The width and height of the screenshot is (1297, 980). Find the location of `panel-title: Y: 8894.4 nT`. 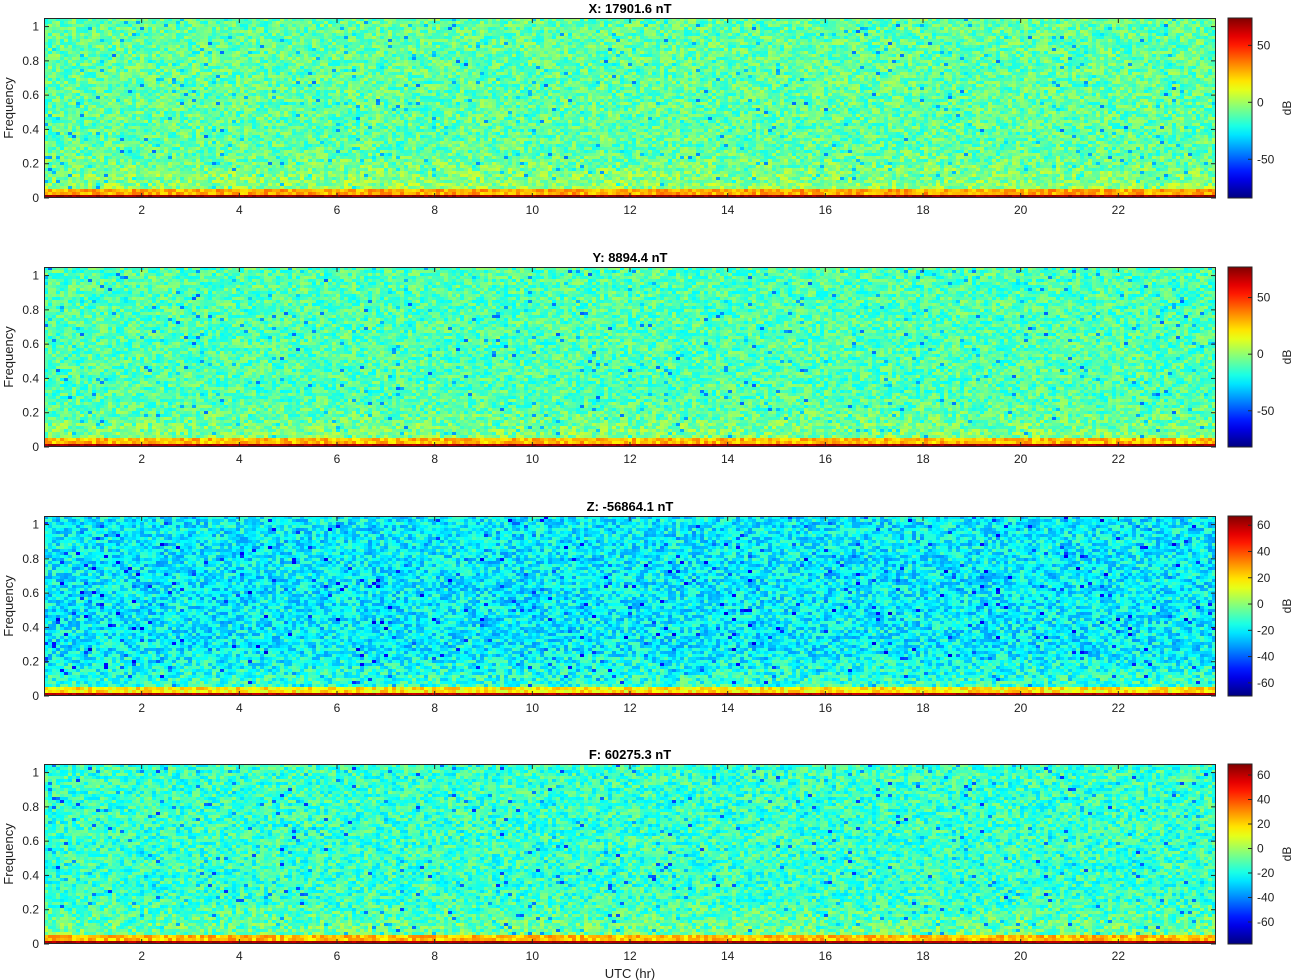

panel-title: Y: 8894.4 nT is located at coordinates (630, 257).